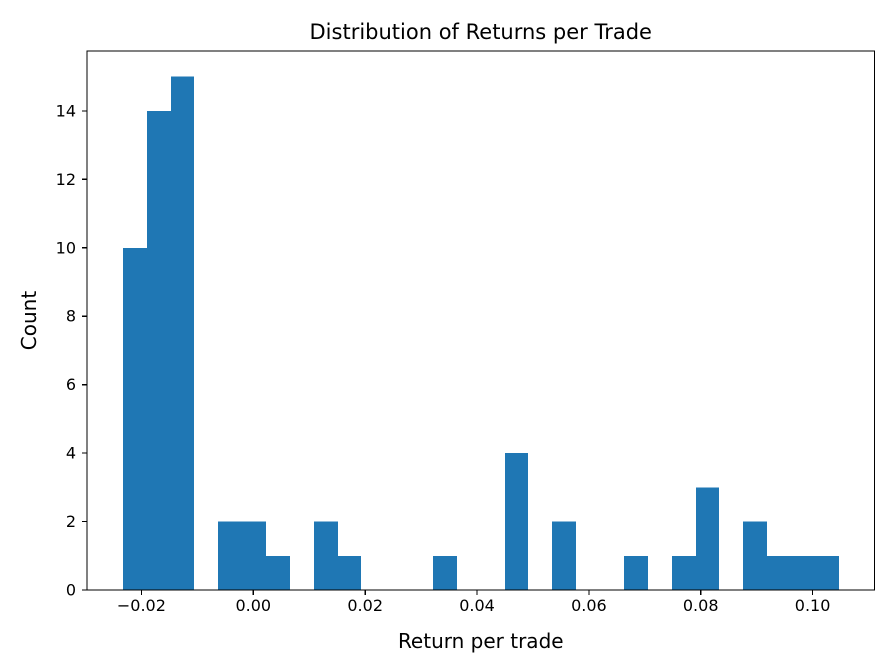  I want to click on x-axis-label: Return per trade, so click(481, 641).